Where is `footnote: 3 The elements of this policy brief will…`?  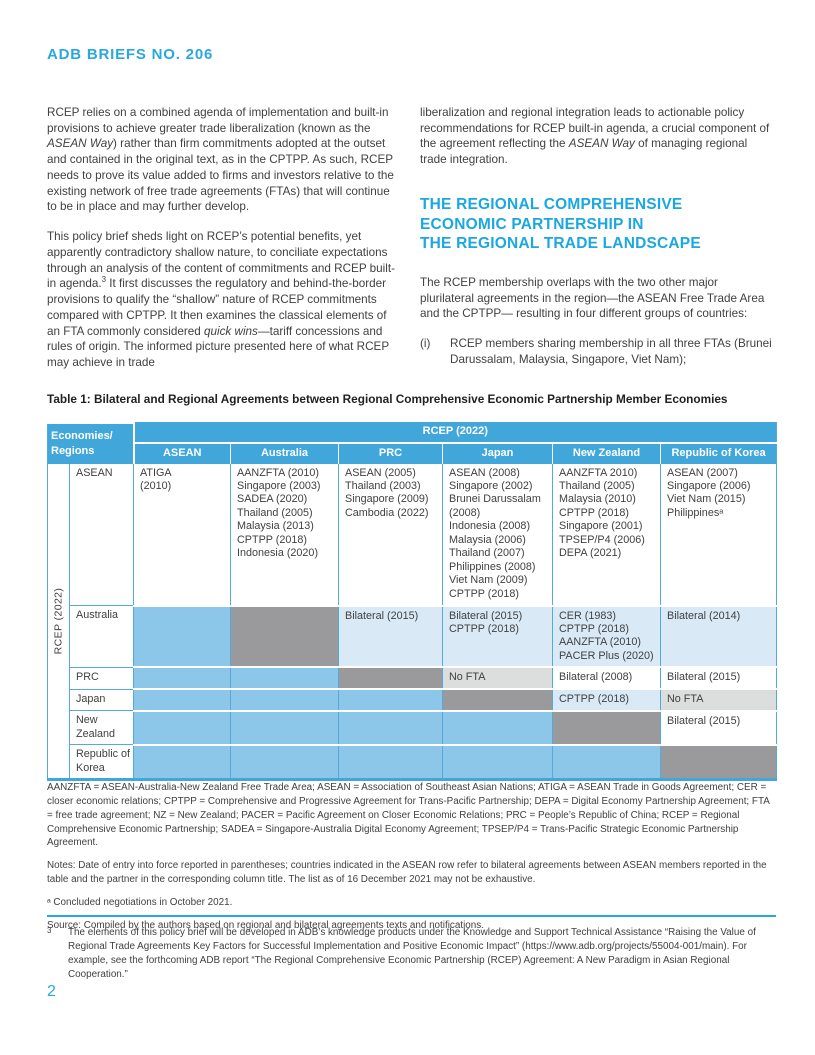 footnote: 3 The elements of this policy brief will… is located at coordinates (411, 954).